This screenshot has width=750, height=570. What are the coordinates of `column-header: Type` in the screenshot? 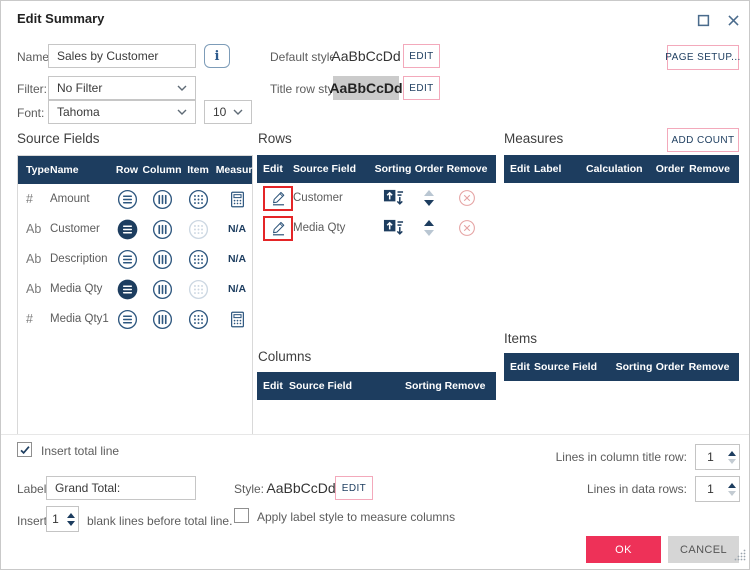 It's located at (38, 170).